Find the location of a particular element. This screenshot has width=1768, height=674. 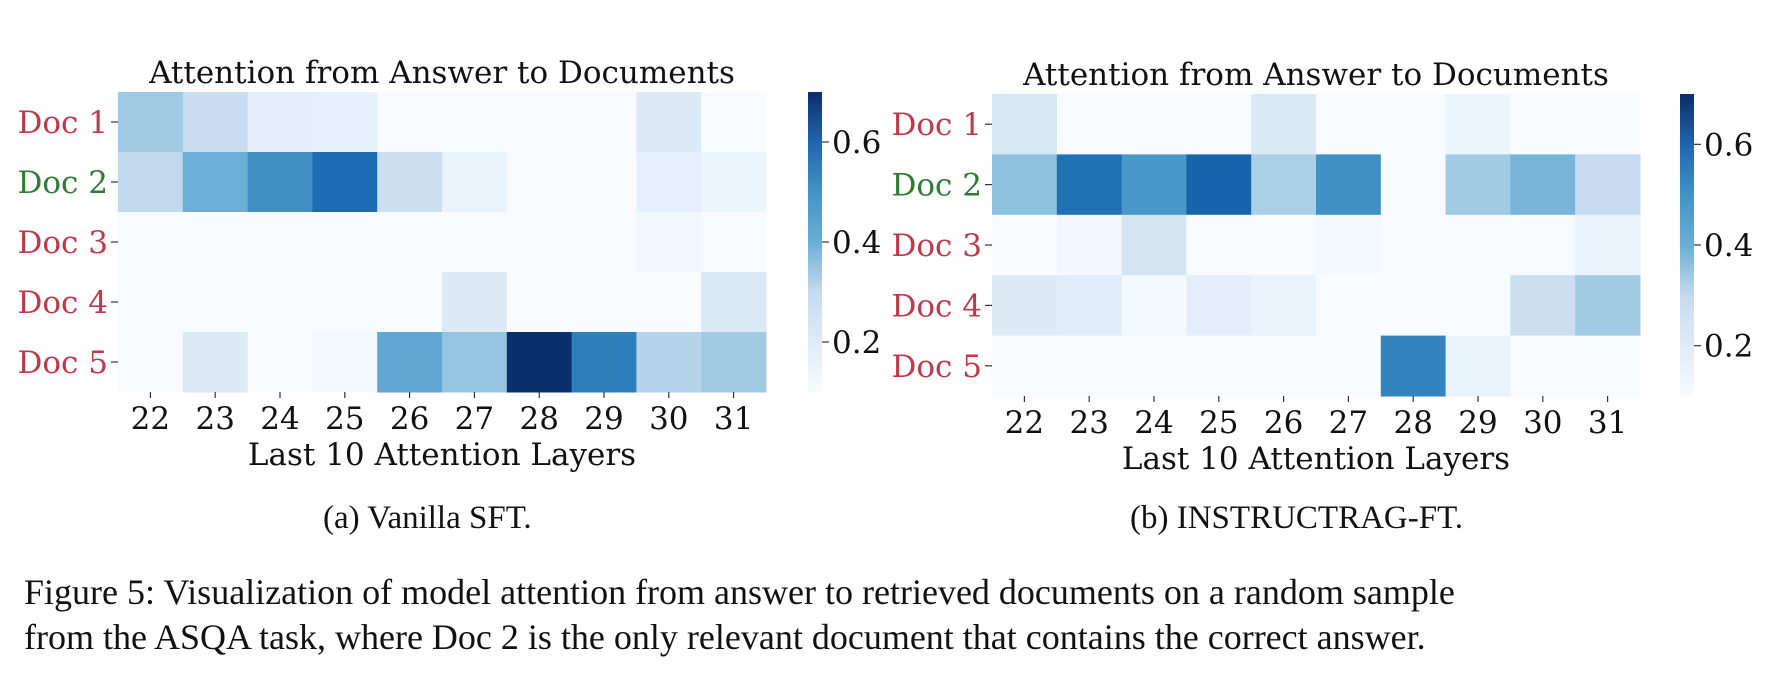

subcaption-b-rest: RAG-FT. is located at coordinates (1401, 518).